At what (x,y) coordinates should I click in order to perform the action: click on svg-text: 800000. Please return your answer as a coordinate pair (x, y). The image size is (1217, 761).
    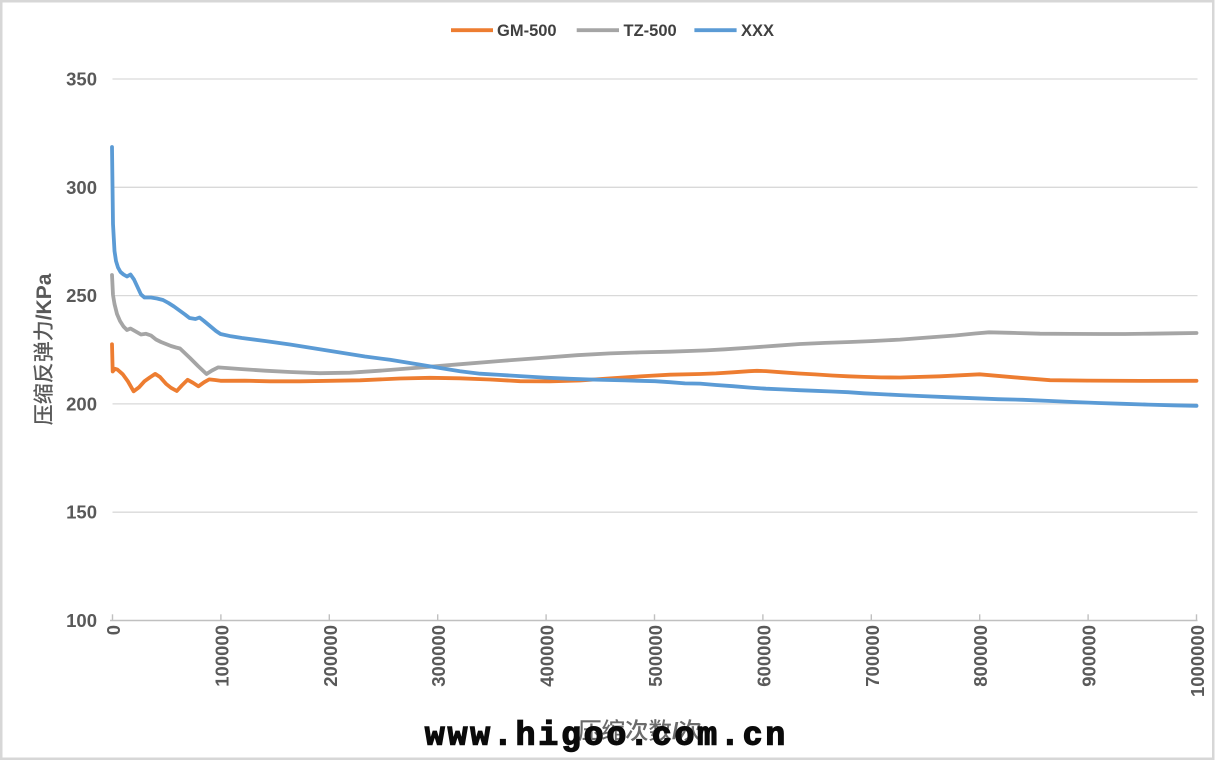
    Looking at the image, I should click on (980, 656).